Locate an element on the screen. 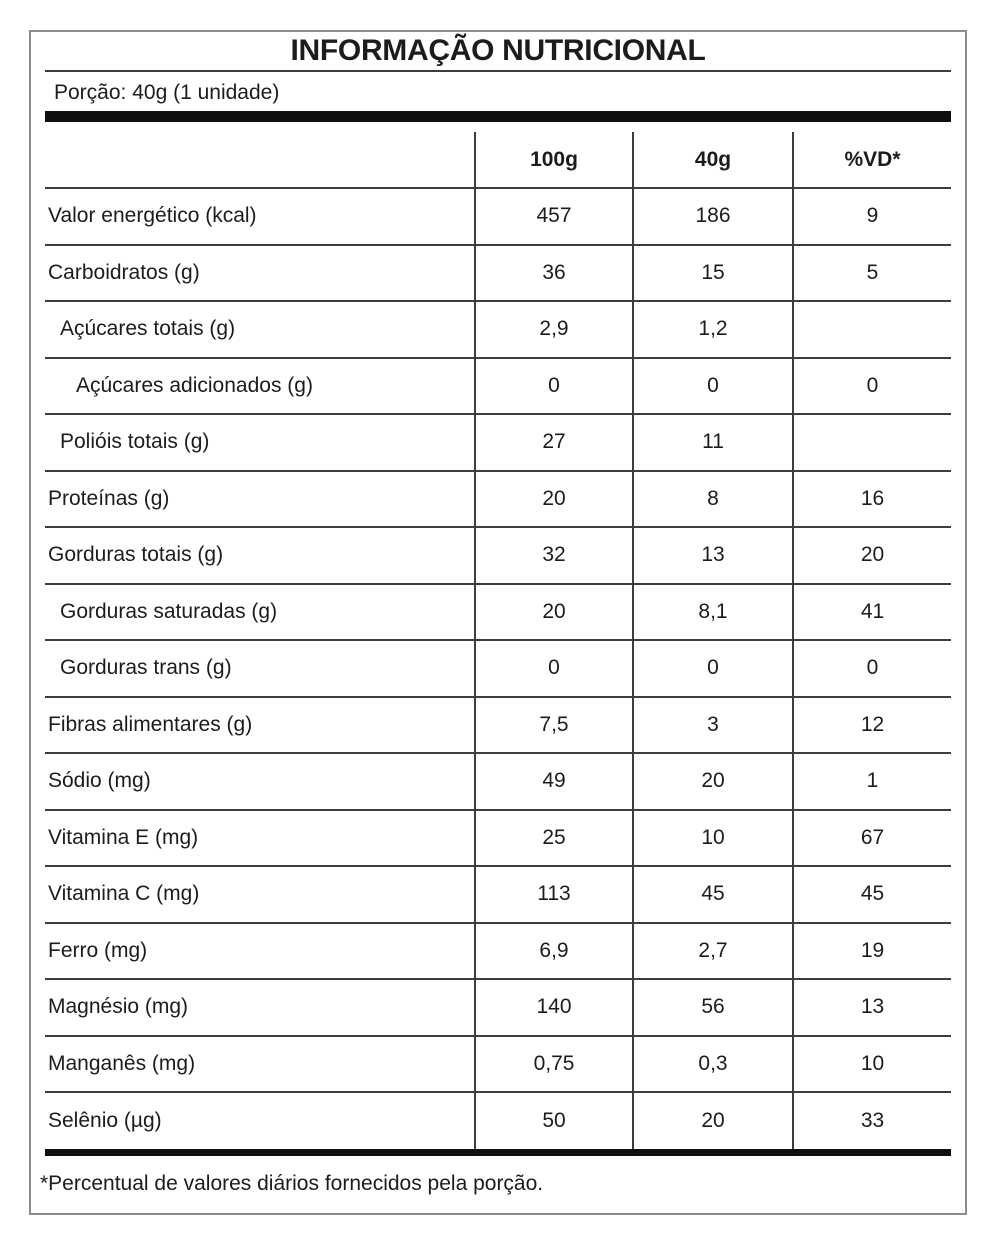 This screenshot has height=1251, width=1000. column-header-40g: 40g is located at coordinates (712, 159).